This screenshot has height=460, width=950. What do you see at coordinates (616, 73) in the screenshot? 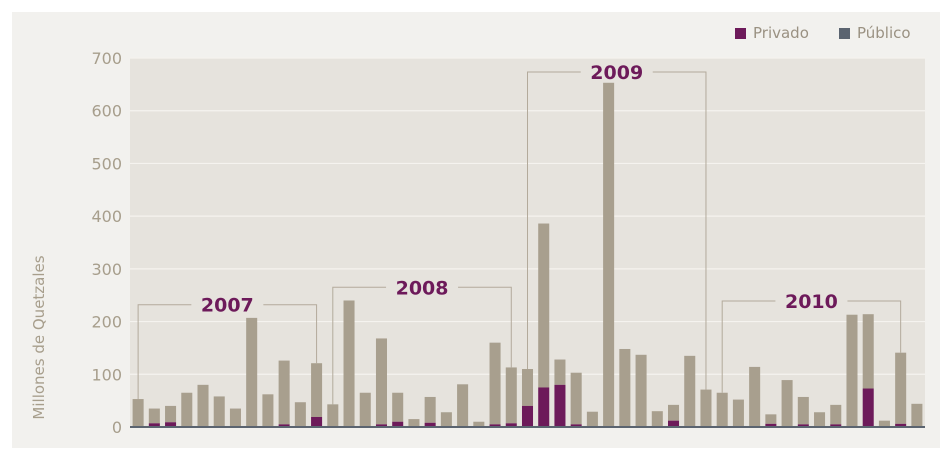
I see `year-label: 2009` at bounding box center [616, 73].